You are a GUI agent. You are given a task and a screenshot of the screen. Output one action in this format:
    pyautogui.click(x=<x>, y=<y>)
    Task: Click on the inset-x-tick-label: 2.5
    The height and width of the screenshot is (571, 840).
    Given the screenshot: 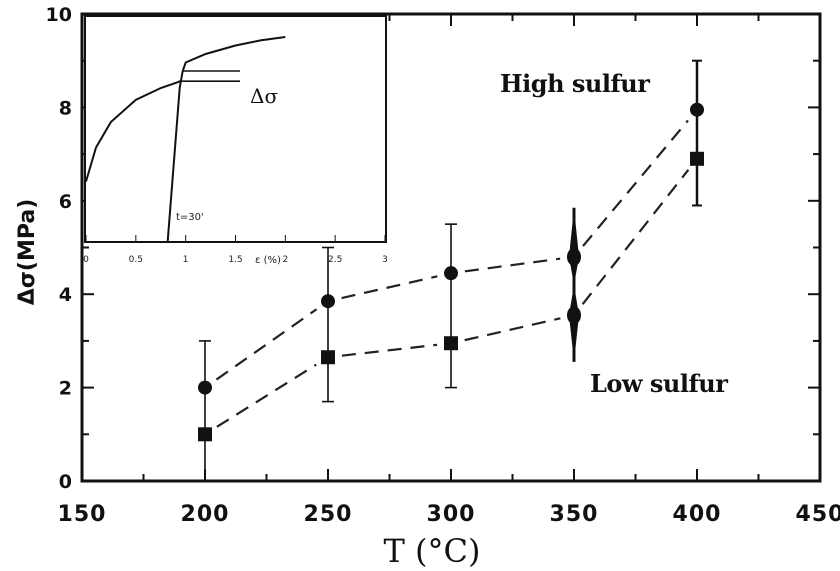 What is the action you would take?
    pyautogui.click(x=335, y=260)
    